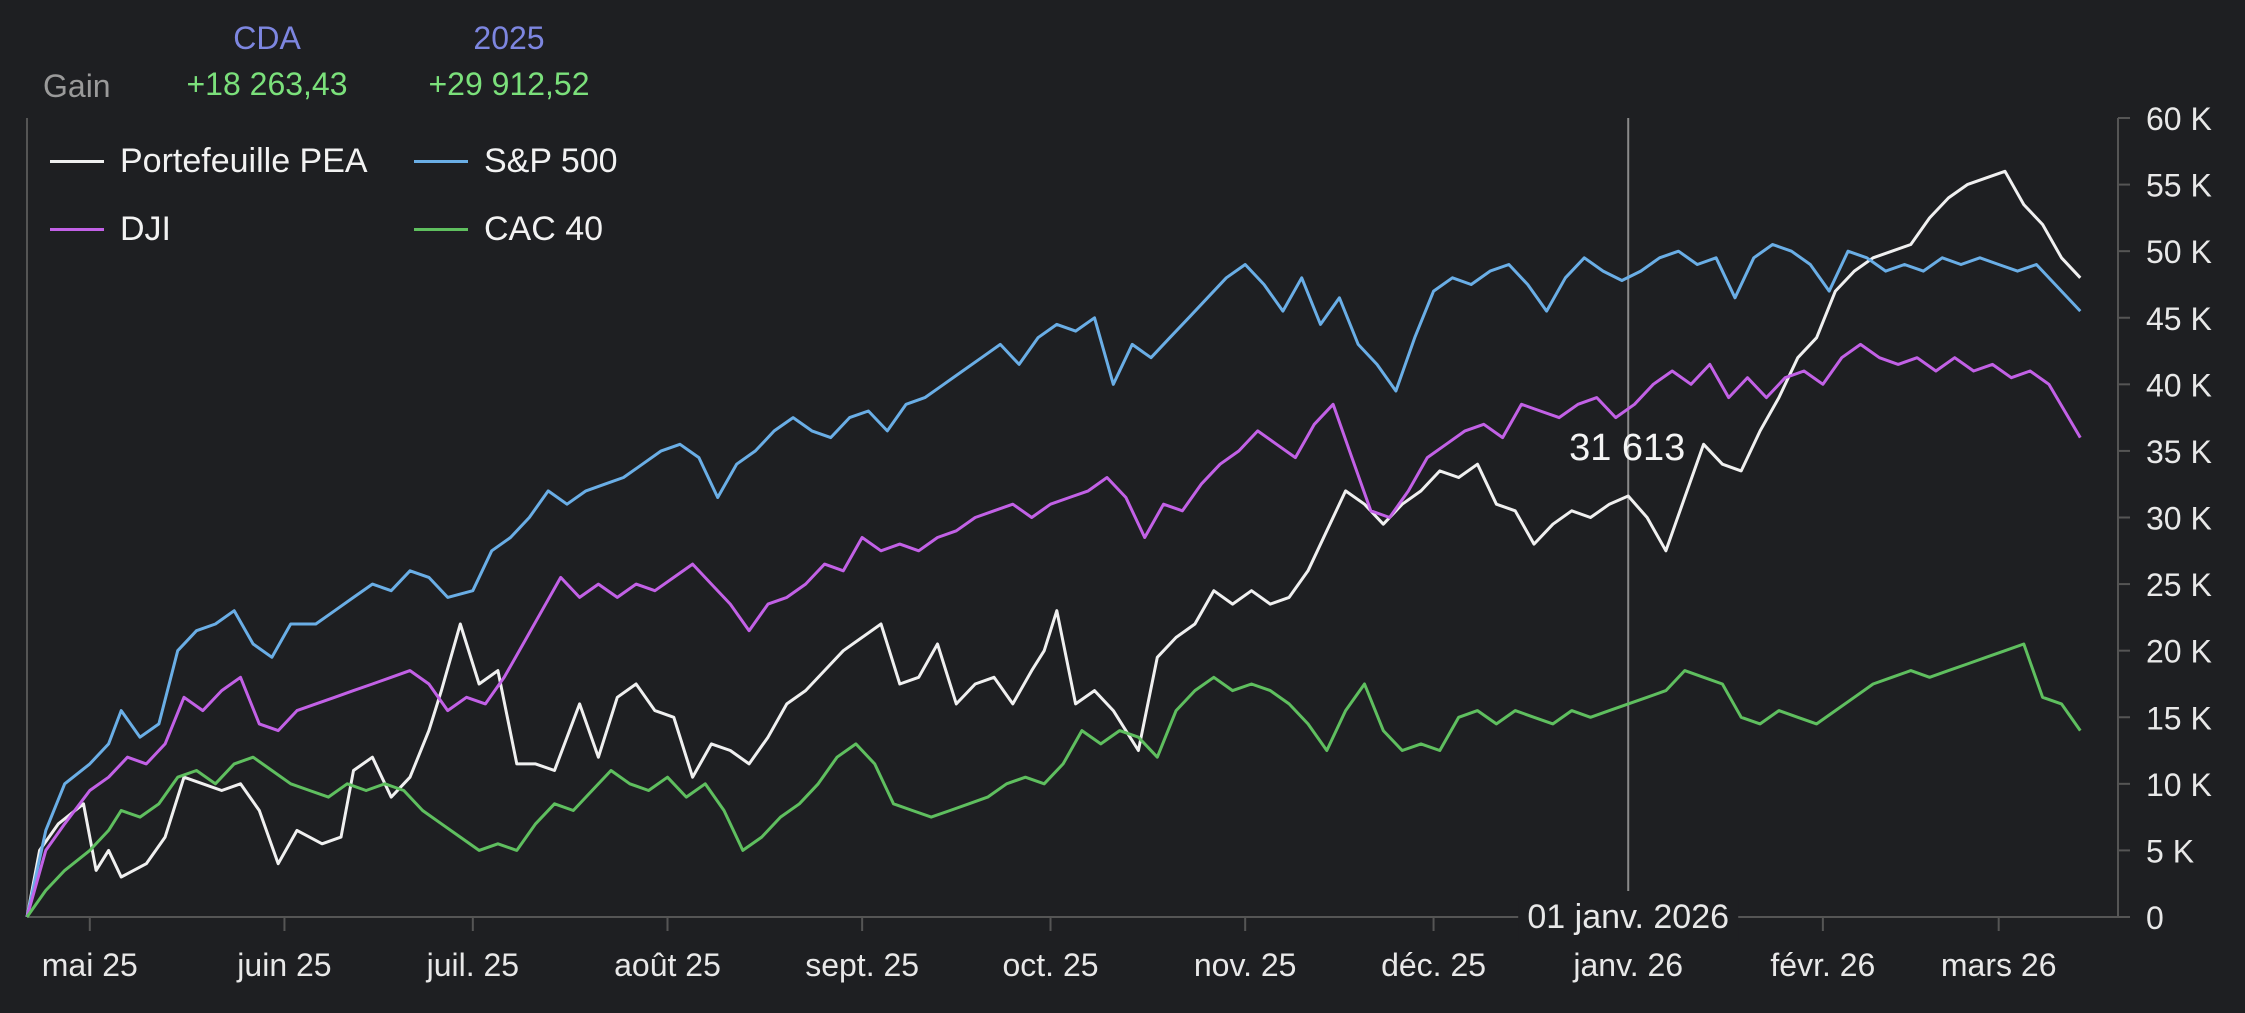 This screenshot has height=1013, width=2245. Describe the element at coordinates (1999, 965) in the screenshot. I see `x-tick-label: mars 26` at that location.